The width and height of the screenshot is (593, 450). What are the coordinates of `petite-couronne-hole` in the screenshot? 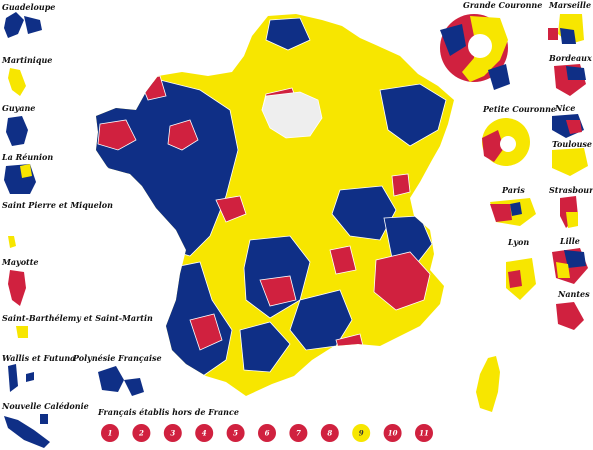 It's located at (508, 144).